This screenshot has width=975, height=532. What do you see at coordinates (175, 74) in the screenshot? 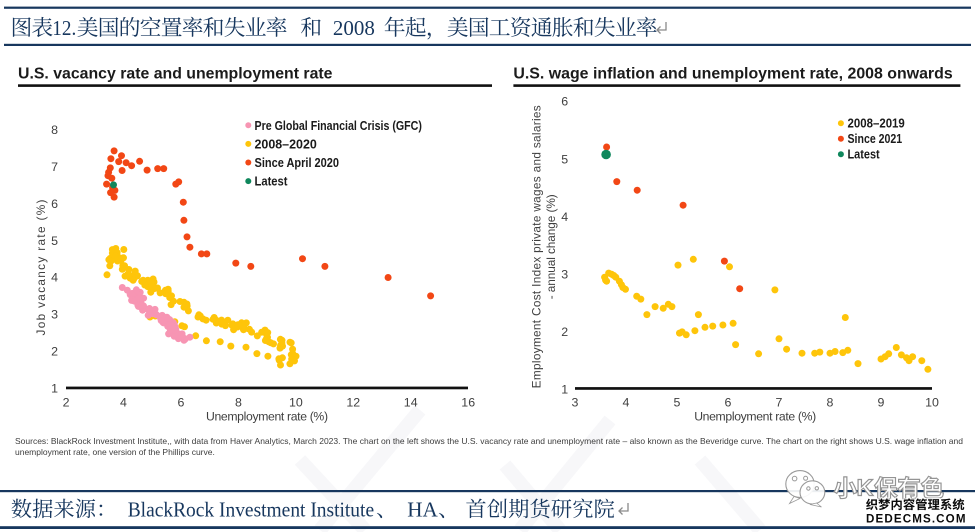
I see `svg-text:U.S. vacancy rate and unemploy: U.S. vacancy rate and unemployment rate` at bounding box center [175, 74].